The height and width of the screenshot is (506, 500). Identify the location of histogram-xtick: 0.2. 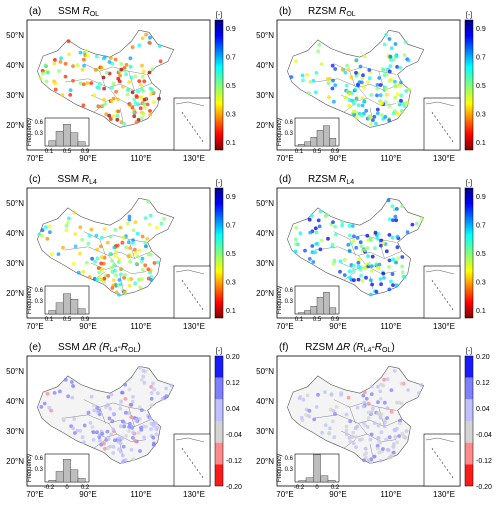
(335, 488).